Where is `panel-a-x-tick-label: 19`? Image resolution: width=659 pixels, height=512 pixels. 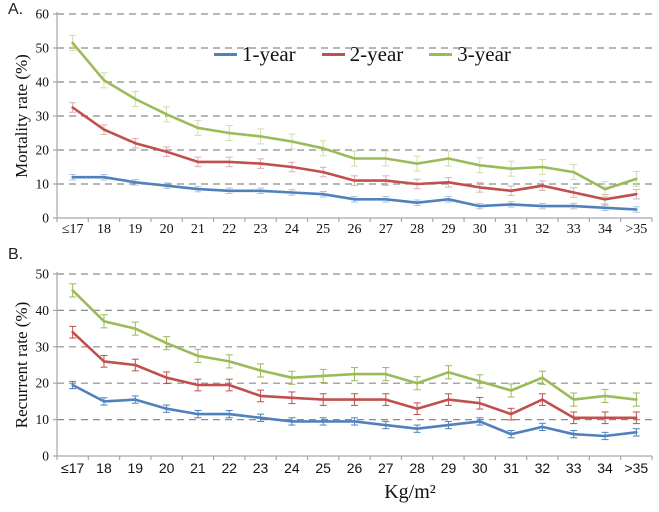 panel-a-x-tick-label: 19 is located at coordinates (135, 229).